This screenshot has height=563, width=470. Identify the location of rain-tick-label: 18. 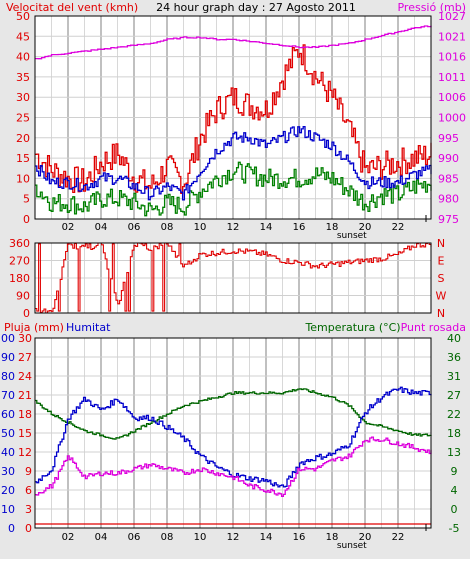
(25, 414).